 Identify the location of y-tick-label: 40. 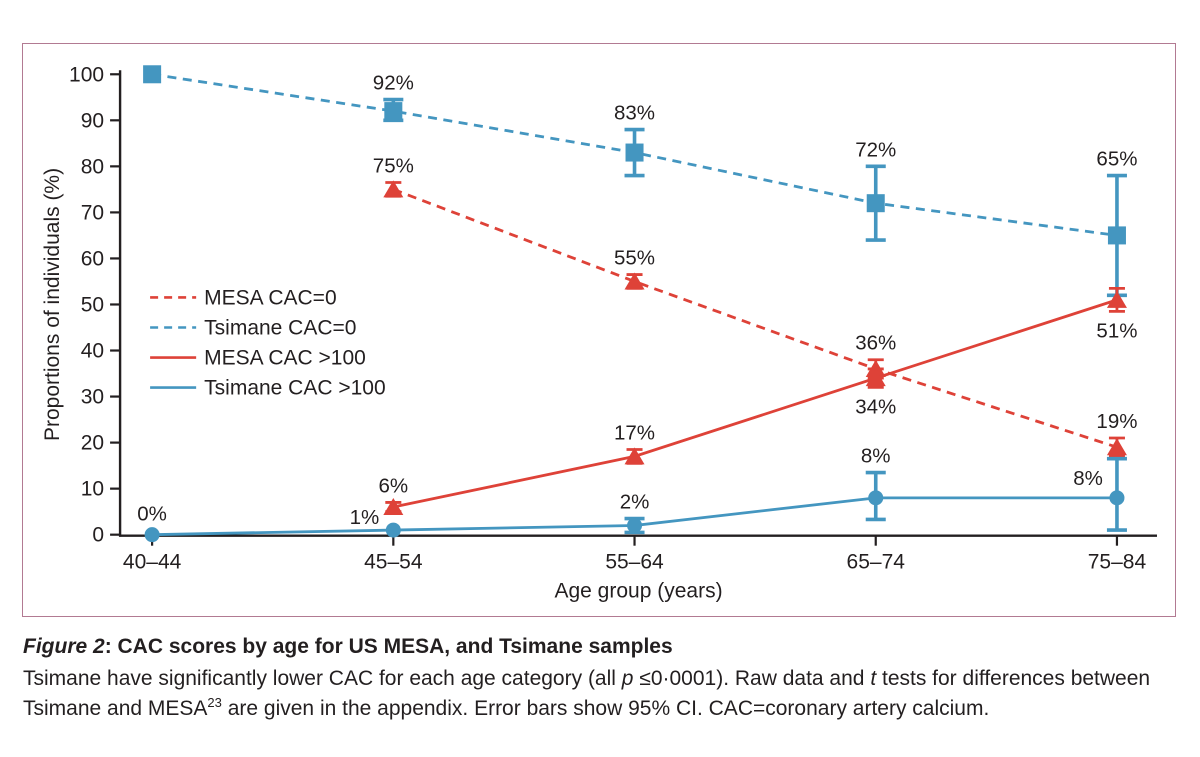
(92, 351).